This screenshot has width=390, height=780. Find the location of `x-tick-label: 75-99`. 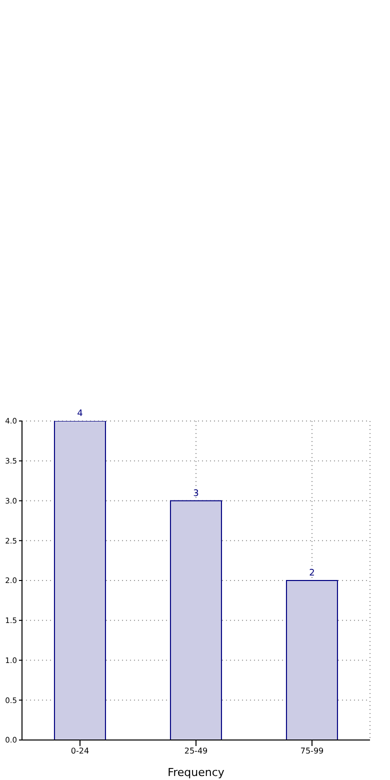

x-tick-label: 75-99 is located at coordinates (312, 751).